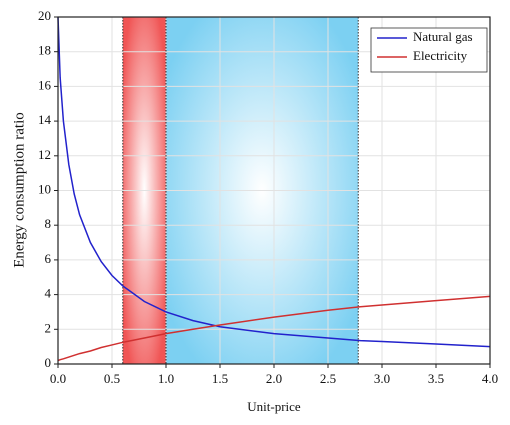 The image size is (510, 425). I want to click on y-tick-label: 0, so click(48, 362).